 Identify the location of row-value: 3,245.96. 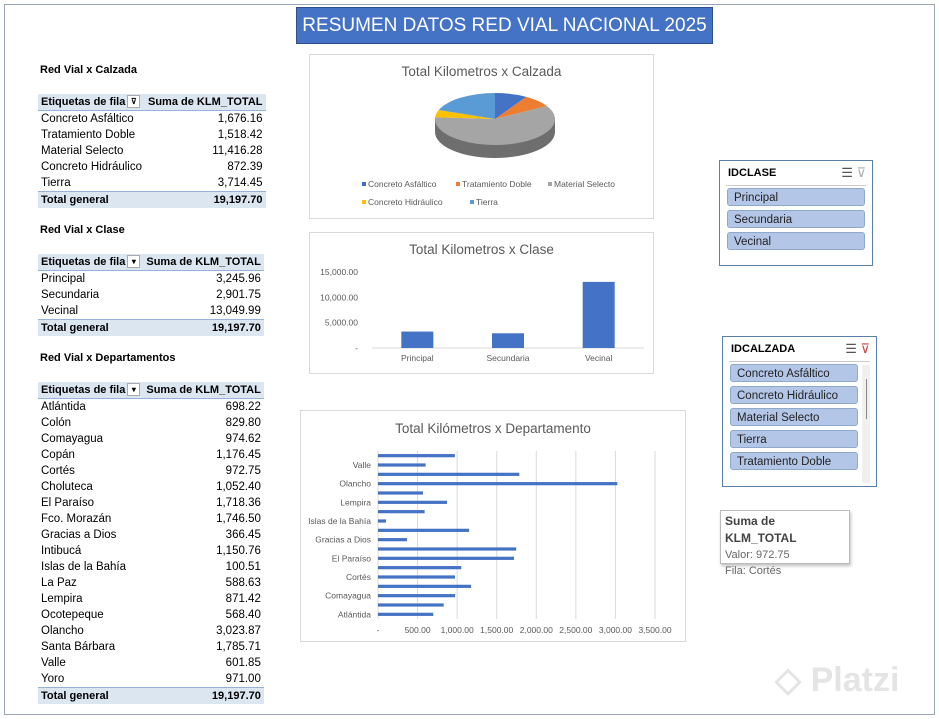
(238, 278).